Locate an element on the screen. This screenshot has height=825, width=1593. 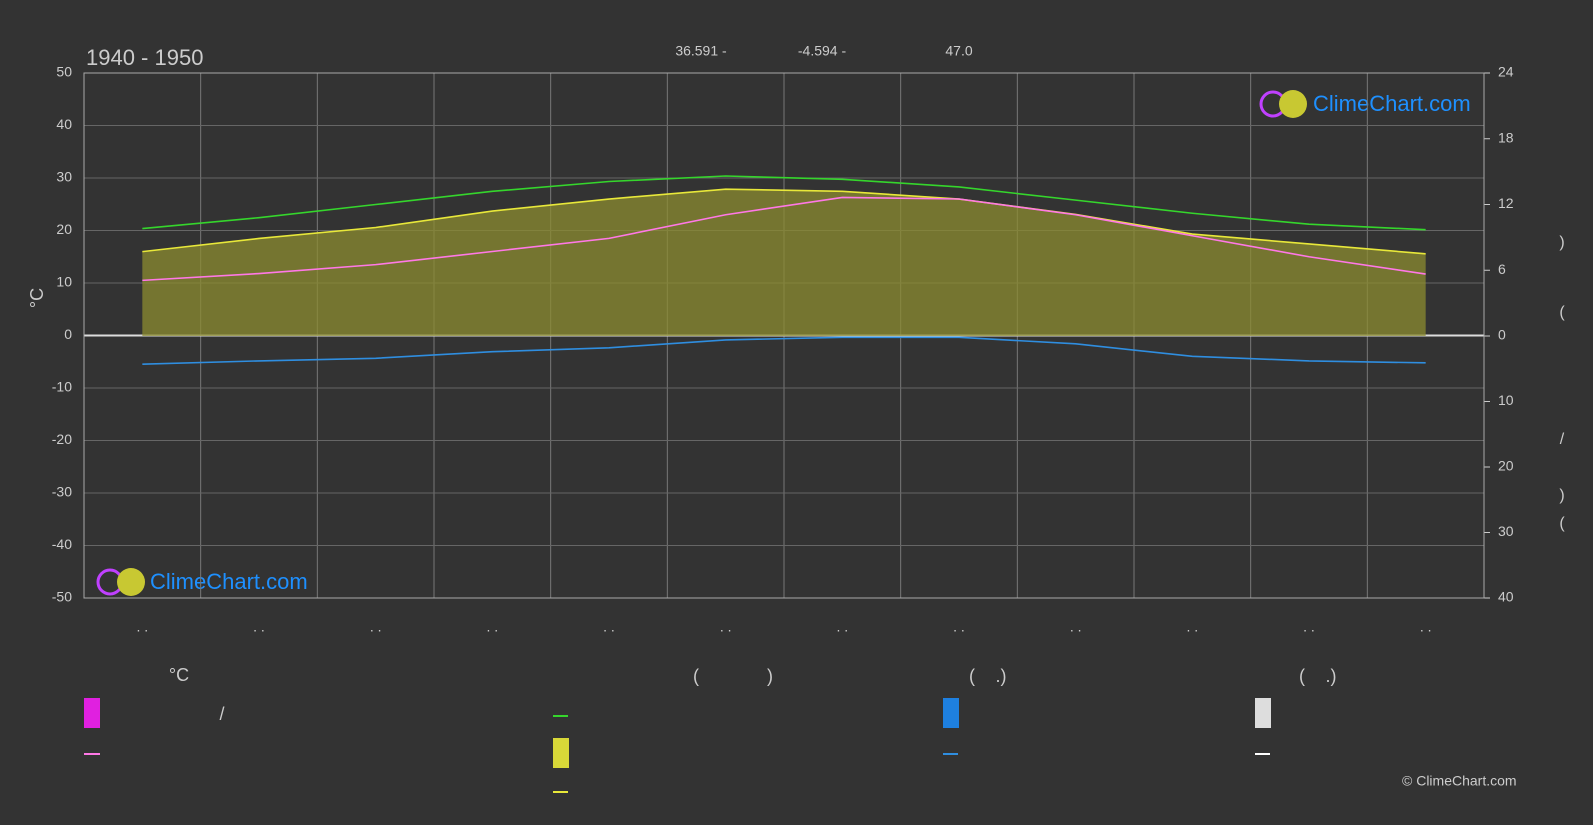
y3-tick-label: 30 is located at coordinates (1506, 531).